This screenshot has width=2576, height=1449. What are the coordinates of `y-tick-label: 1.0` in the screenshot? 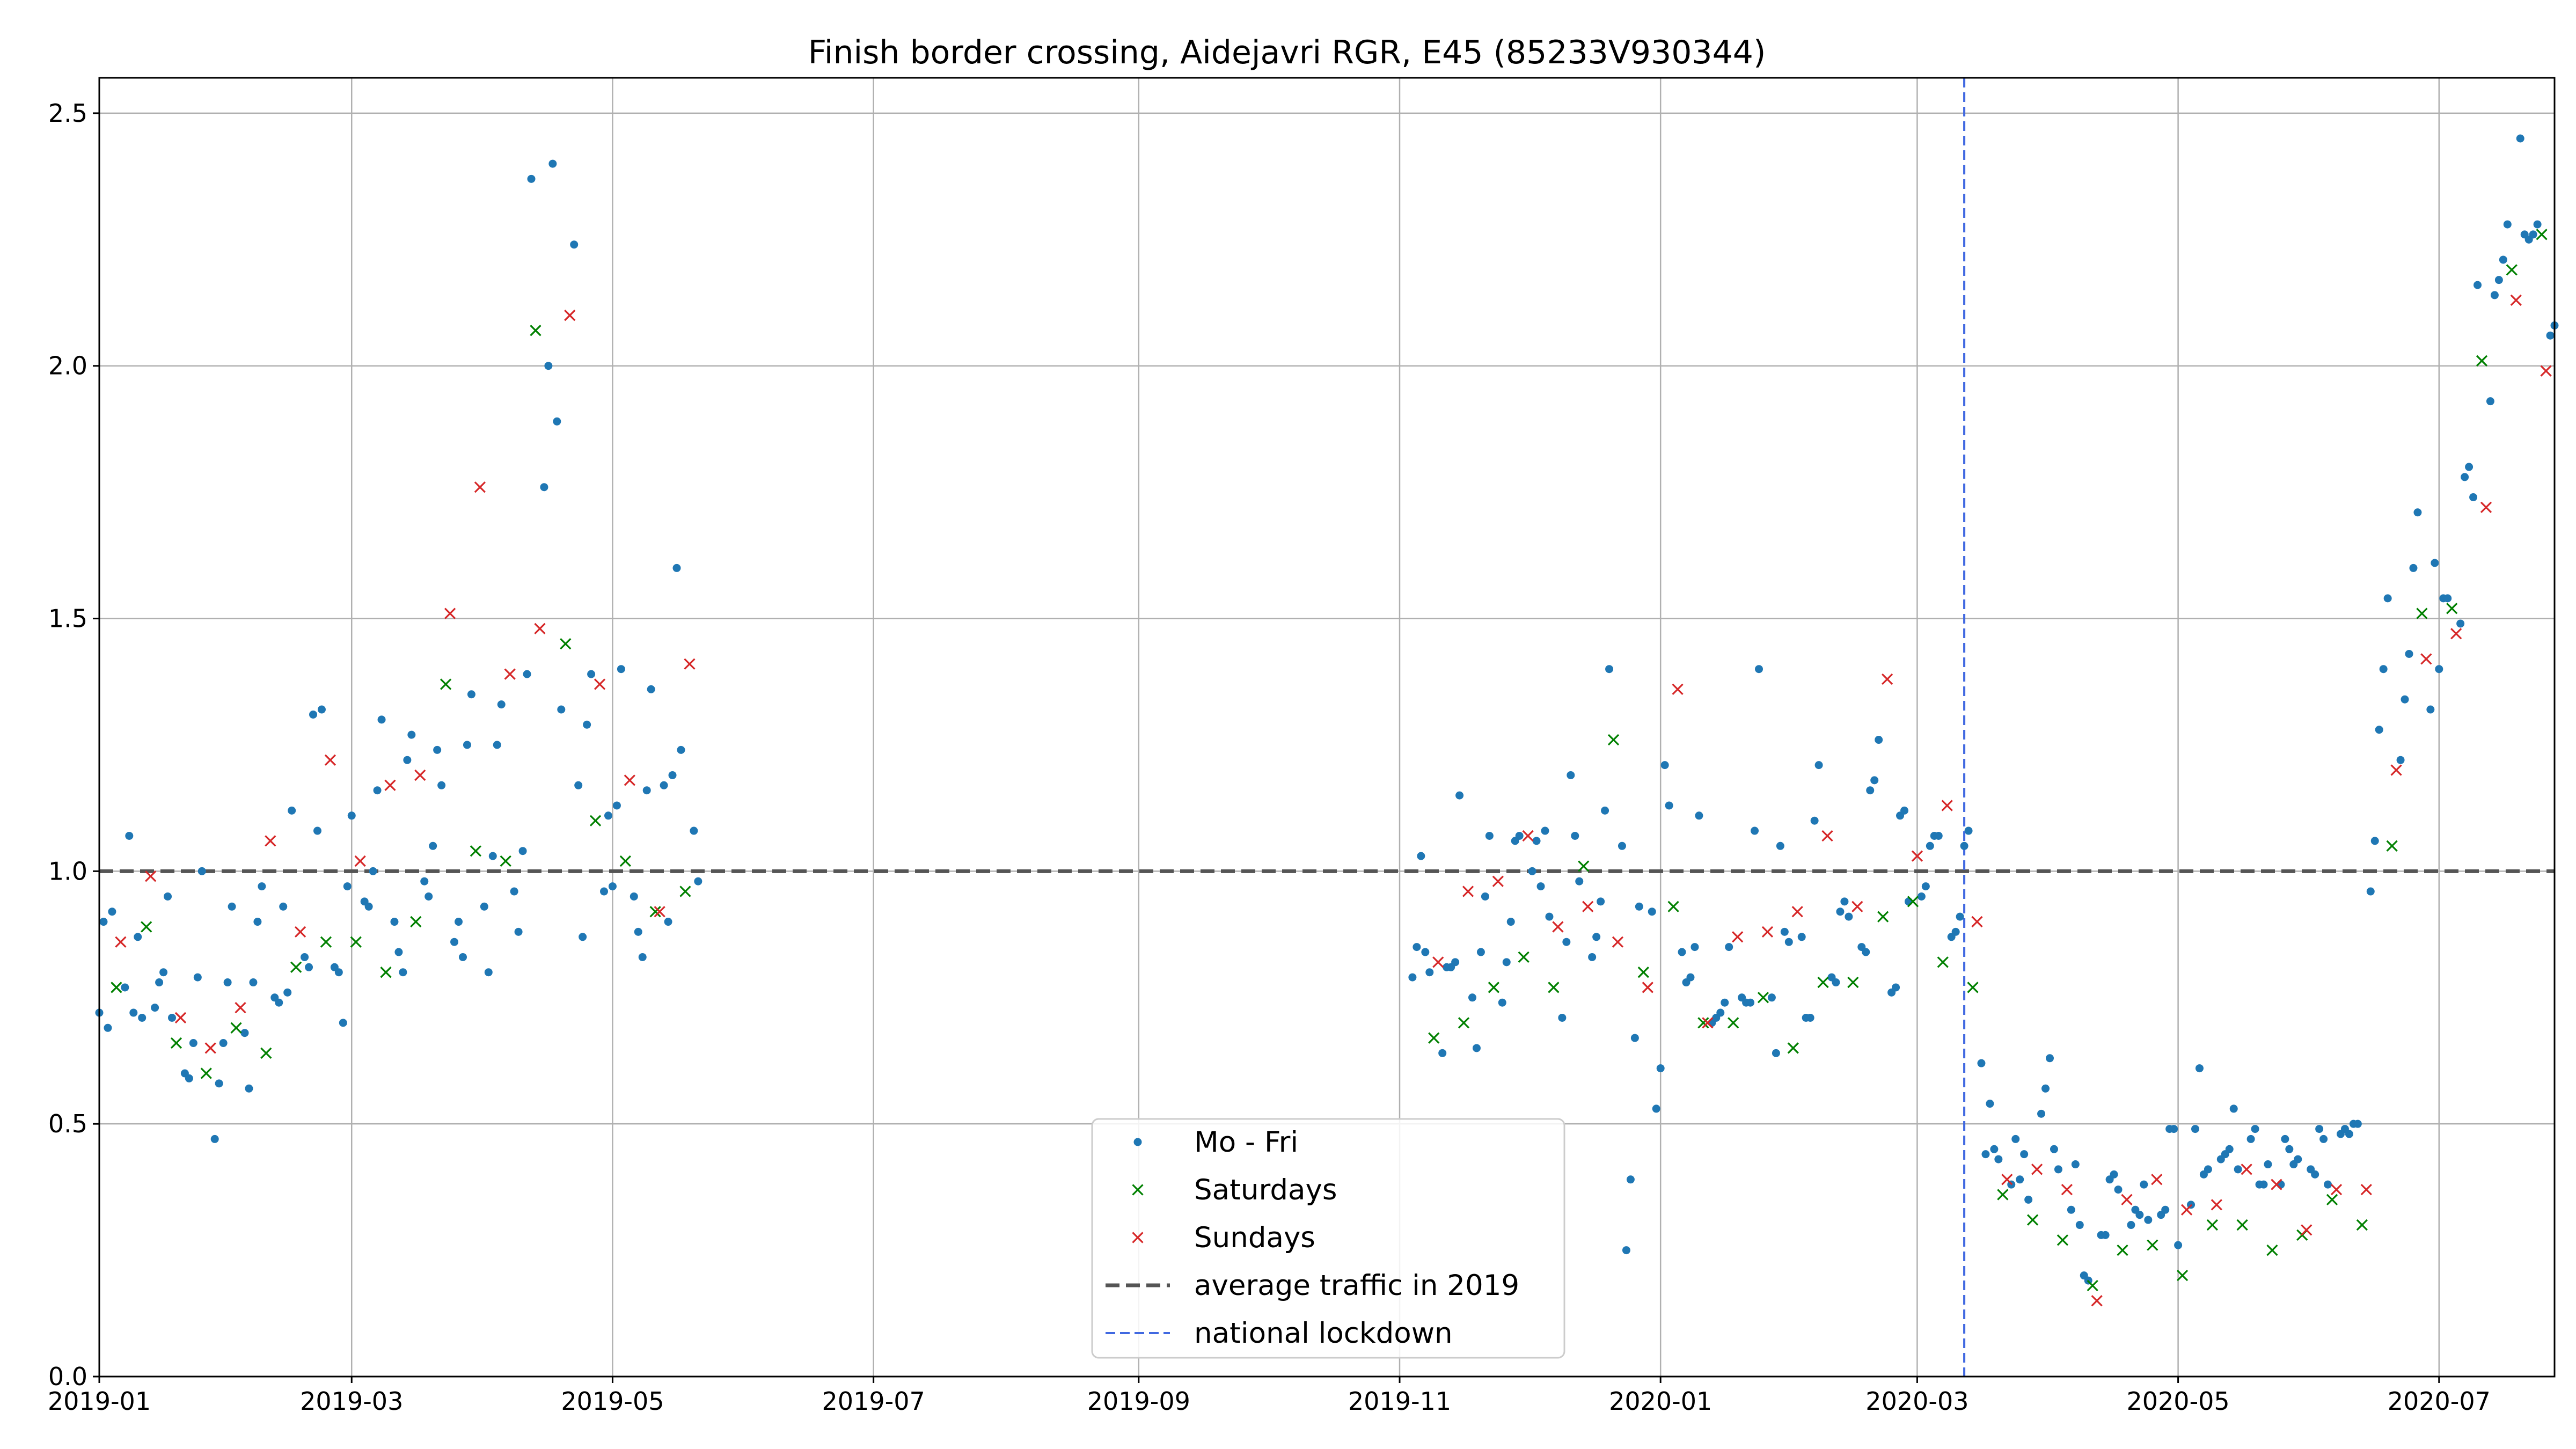 It's located at (67, 871).